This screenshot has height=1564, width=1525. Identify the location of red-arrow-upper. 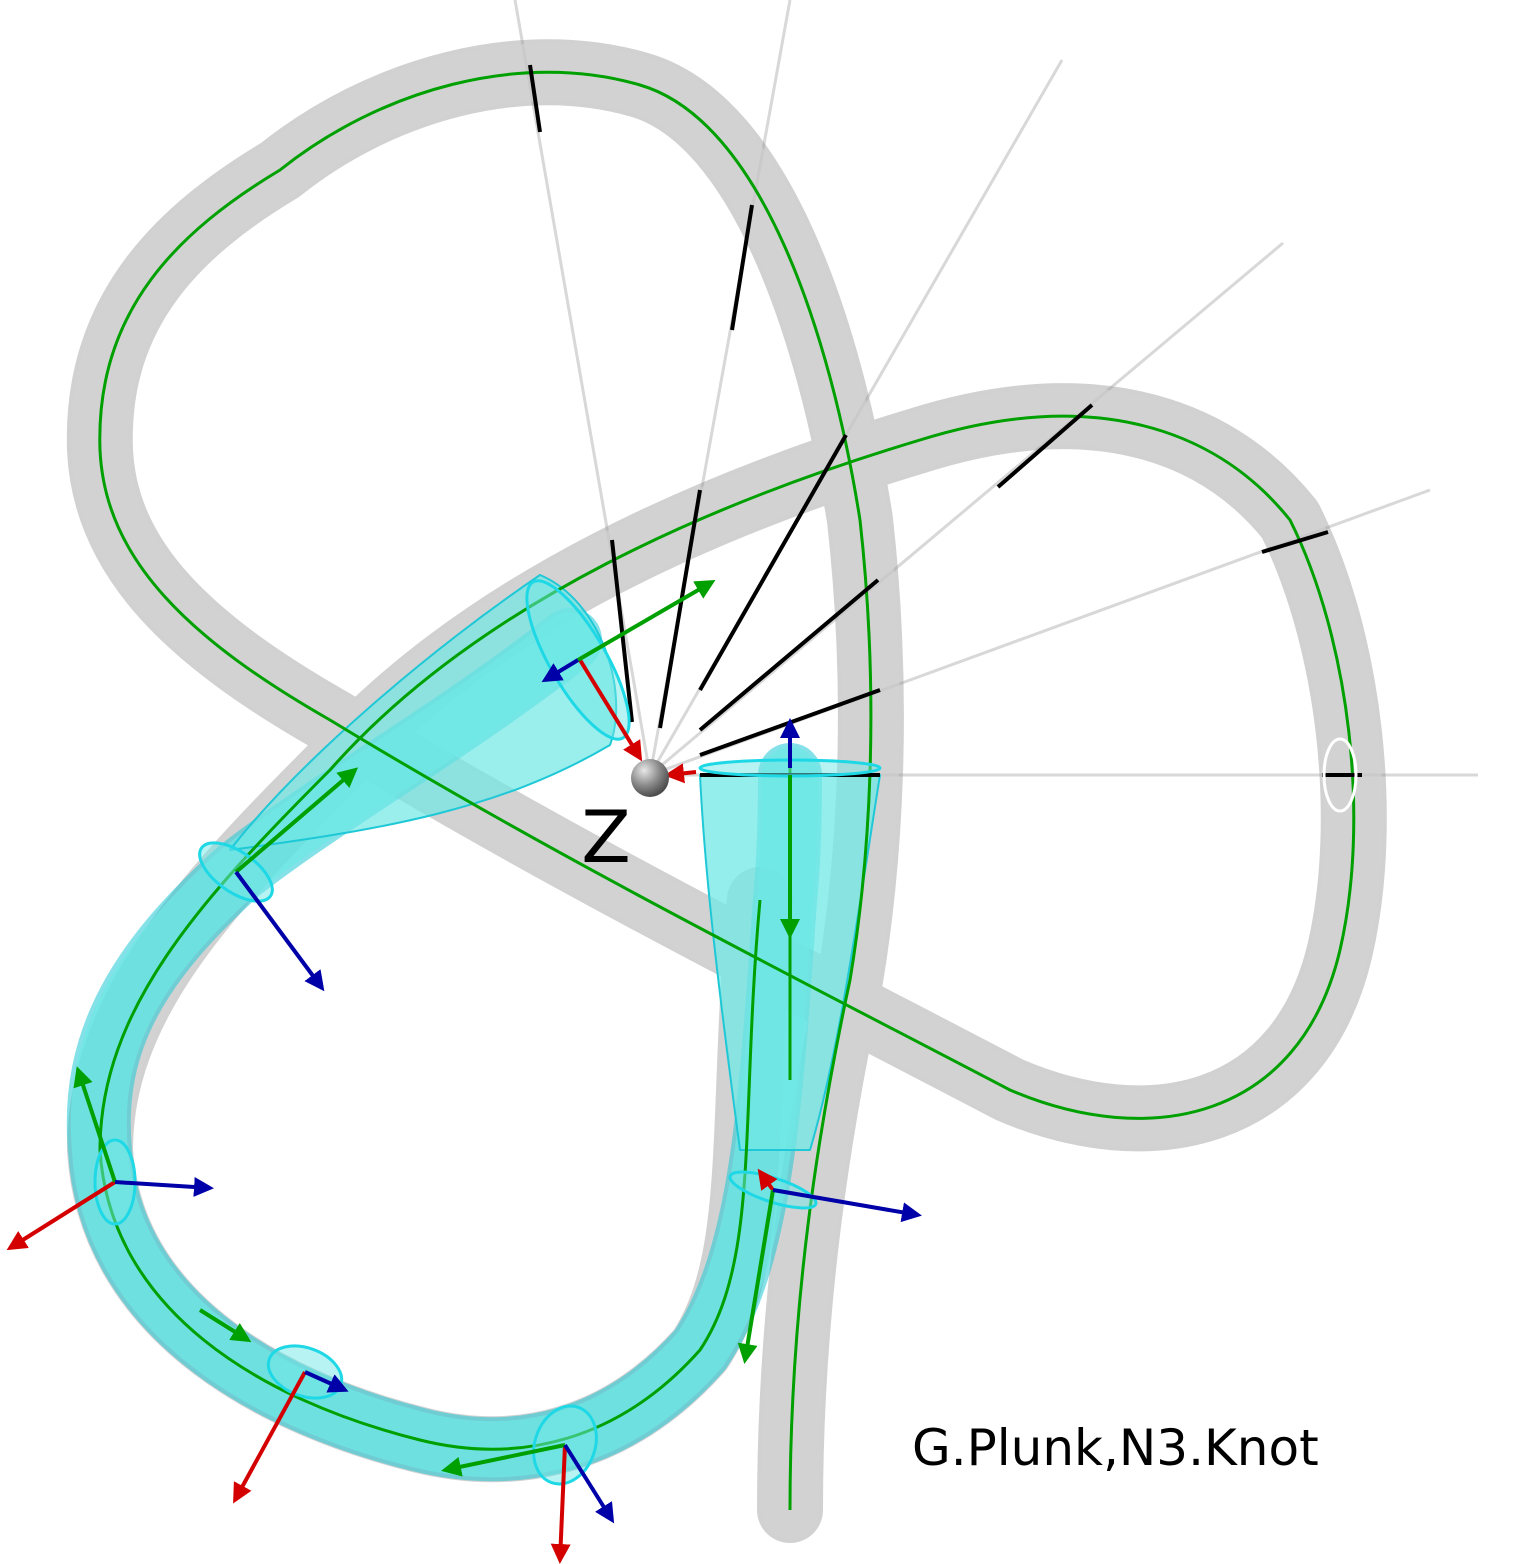
(610, 710).